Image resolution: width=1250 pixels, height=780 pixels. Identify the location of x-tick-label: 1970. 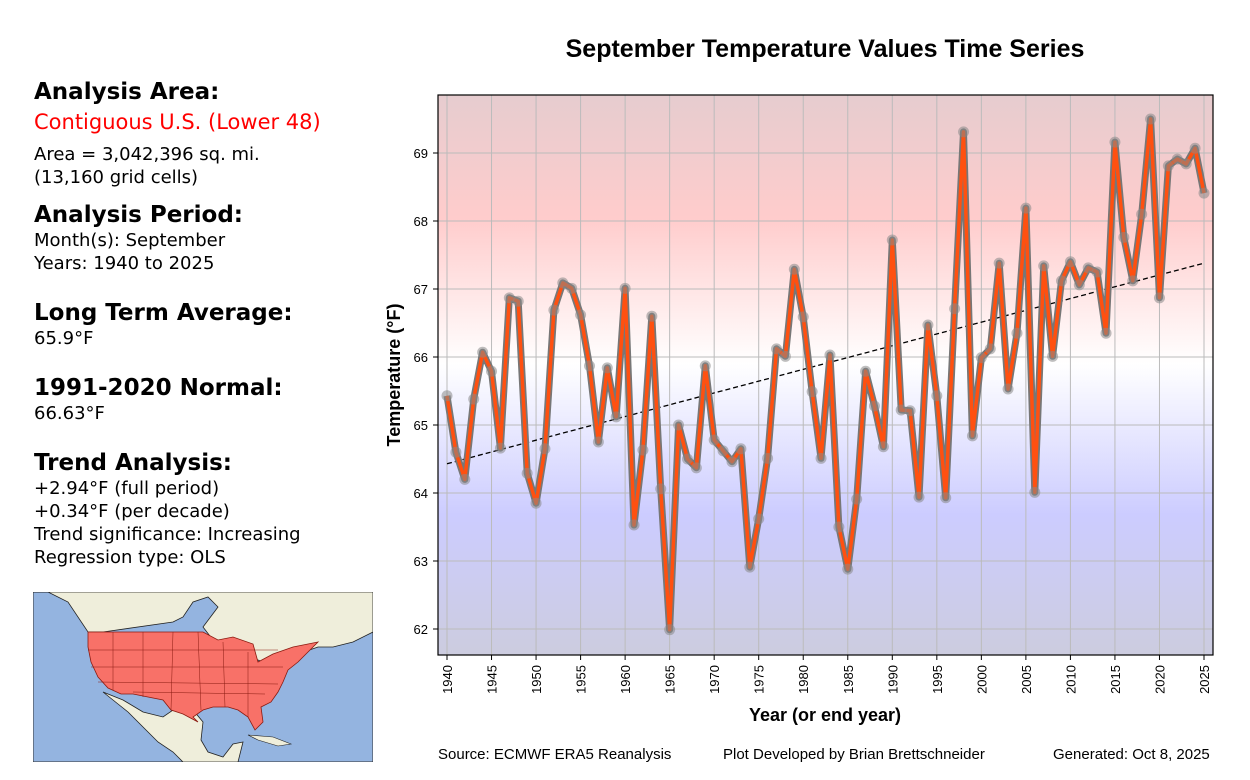
(714, 679).